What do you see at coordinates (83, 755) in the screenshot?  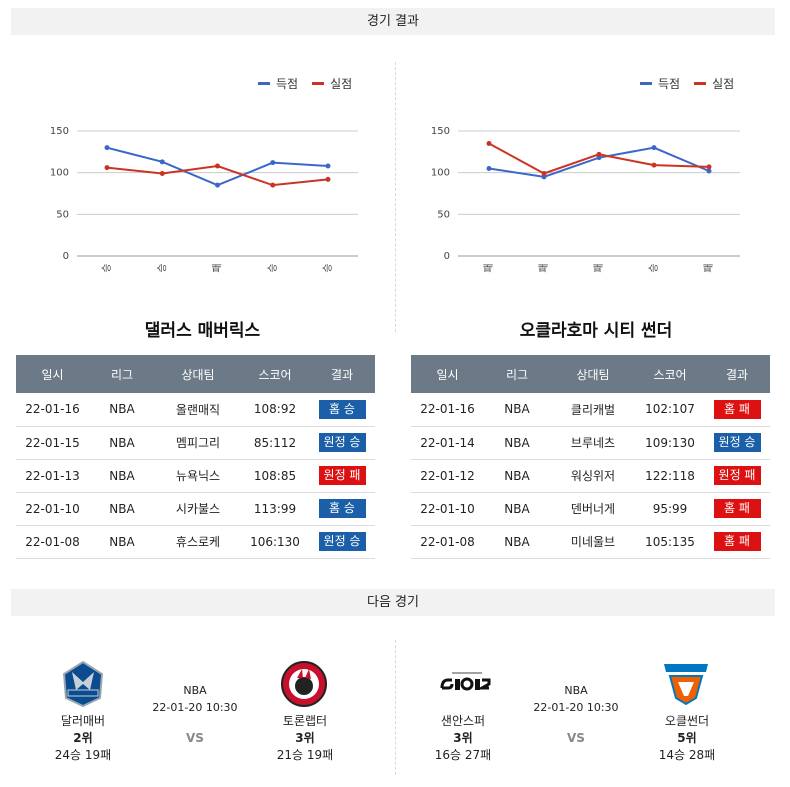 I see `home-team-record: 24승 19패` at bounding box center [83, 755].